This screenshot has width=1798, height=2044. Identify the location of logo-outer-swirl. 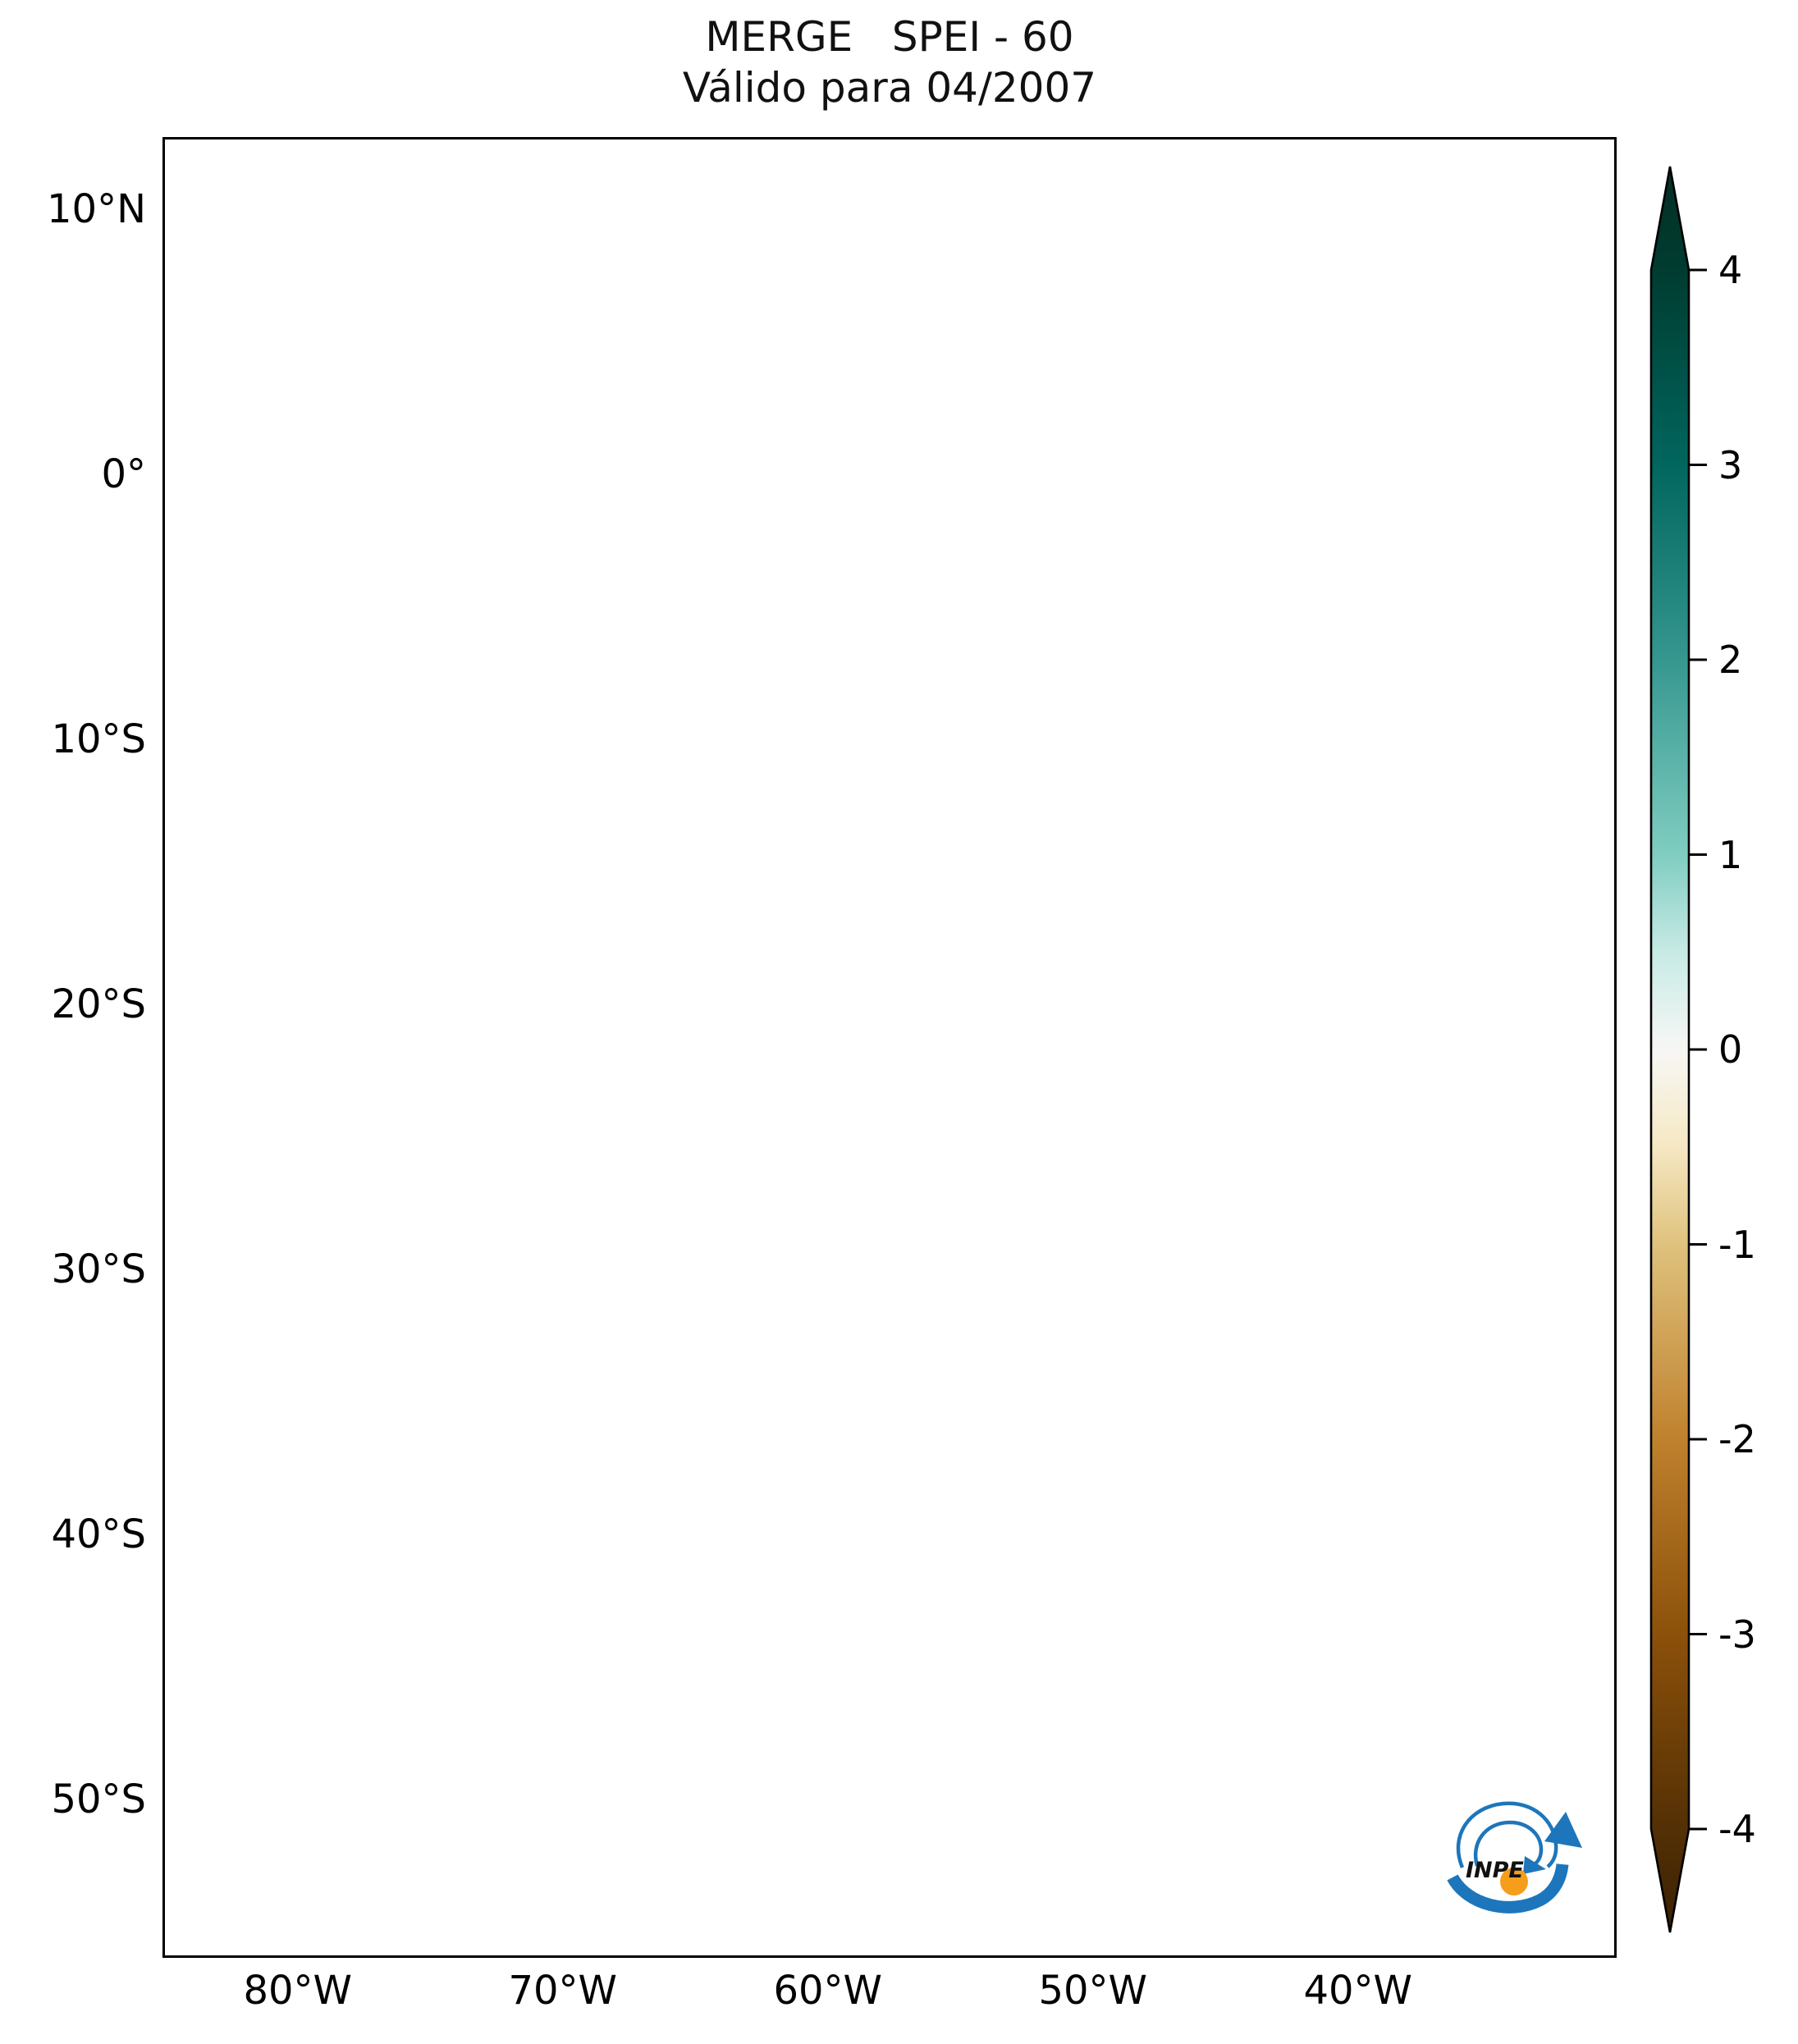
(1507, 1834).